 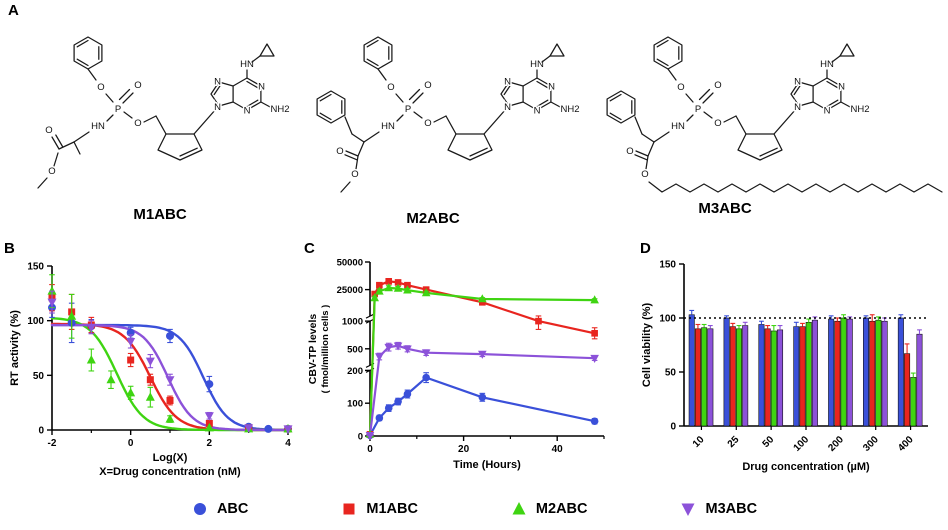 I want to click on legend-label: M1ABC, so click(x=392, y=509).